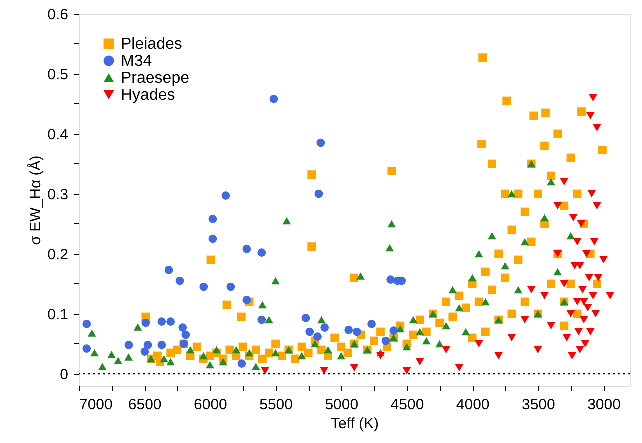 This screenshot has width=642, height=443. What do you see at coordinates (136, 61) in the screenshot?
I see `legend-label: M34` at bounding box center [136, 61].